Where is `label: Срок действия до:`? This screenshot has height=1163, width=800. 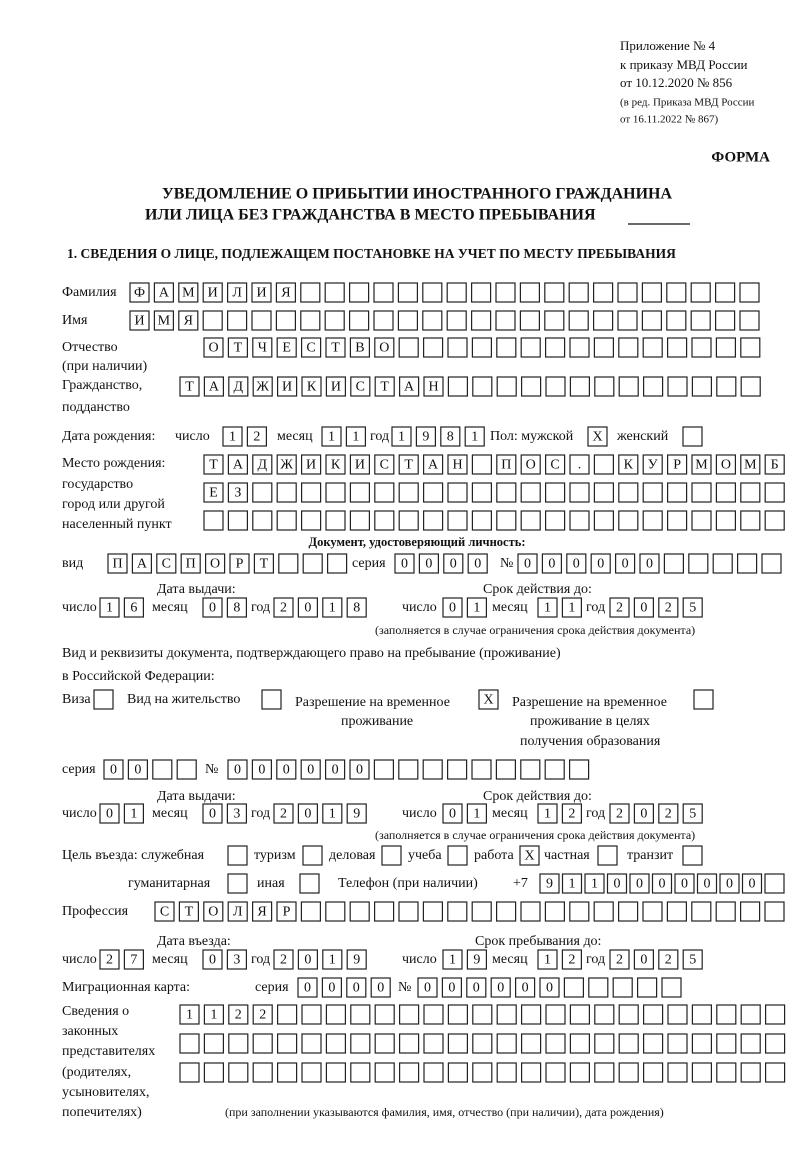
label: Срок действия до: is located at coordinates (537, 796).